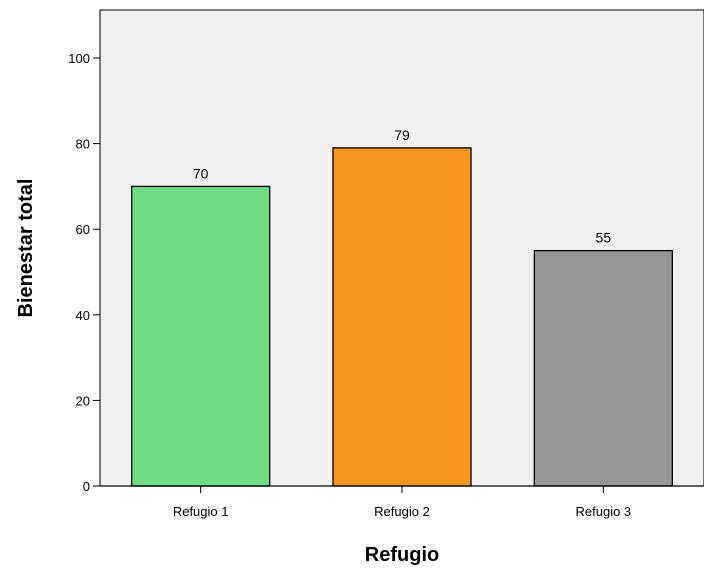  What do you see at coordinates (201, 173) in the screenshot?
I see `data-label: 70` at bounding box center [201, 173].